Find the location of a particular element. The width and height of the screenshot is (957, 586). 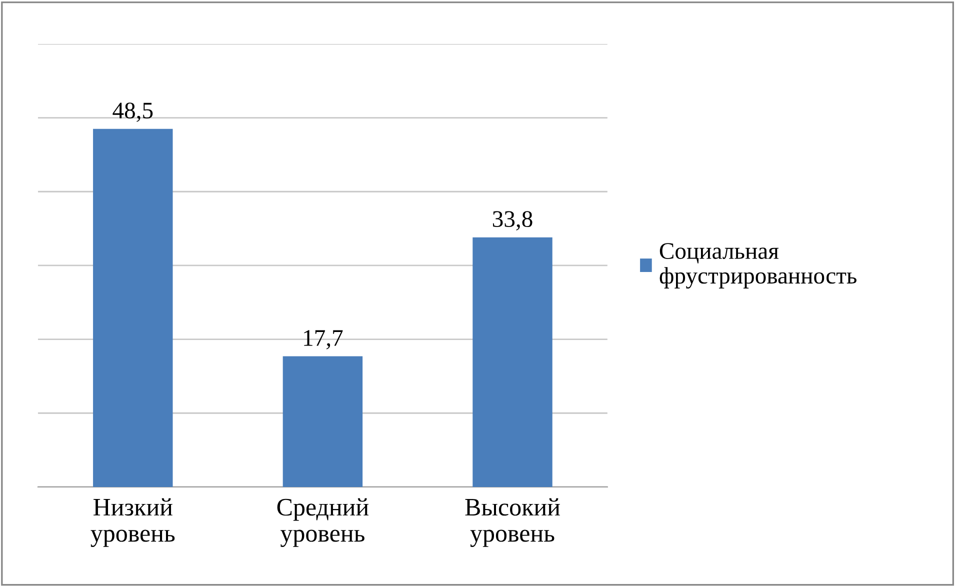

x-tick-label: Низкий уровень is located at coordinates (132, 522).